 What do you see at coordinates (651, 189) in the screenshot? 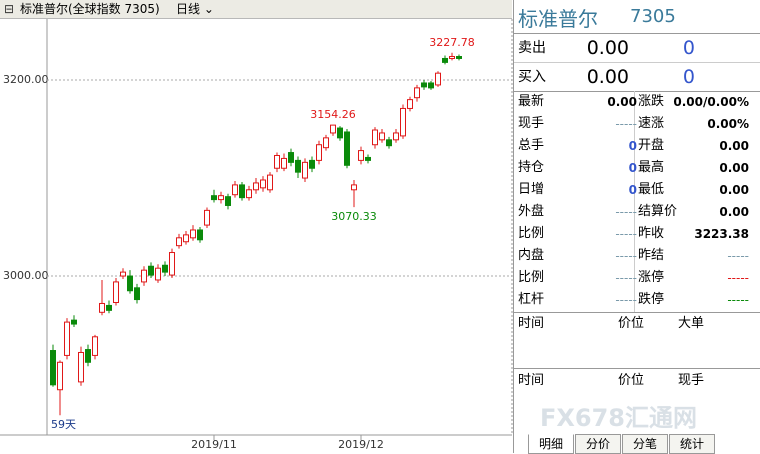
I see `field-label: 最低` at bounding box center [651, 189].